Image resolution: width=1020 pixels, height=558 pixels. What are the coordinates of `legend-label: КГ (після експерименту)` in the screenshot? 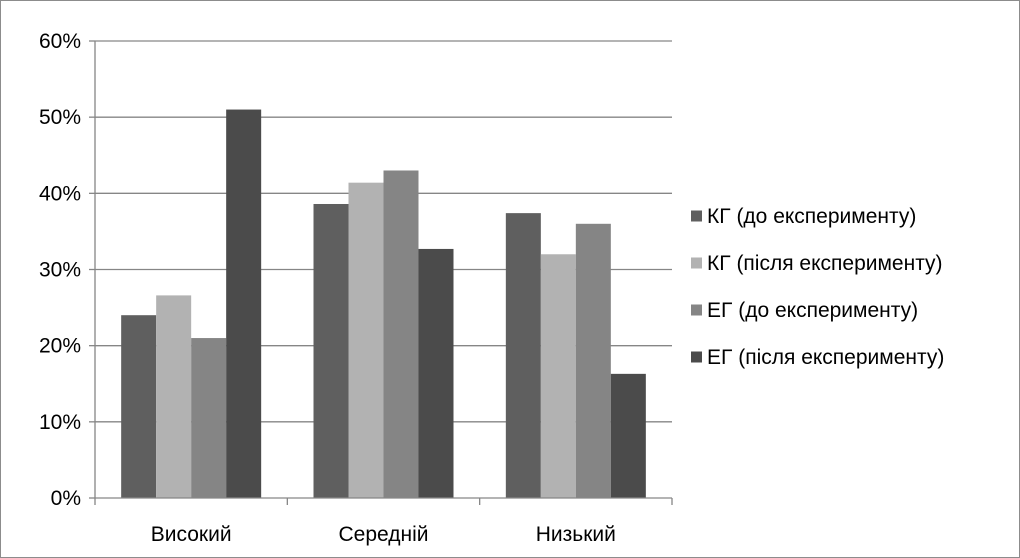 It's located at (825, 263).